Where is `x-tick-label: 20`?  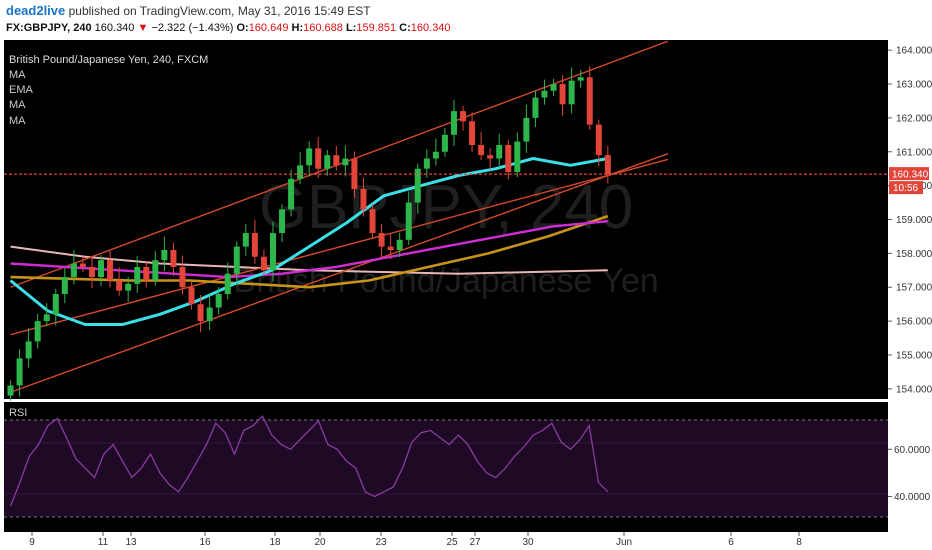 x-tick-label: 20 is located at coordinates (320, 542).